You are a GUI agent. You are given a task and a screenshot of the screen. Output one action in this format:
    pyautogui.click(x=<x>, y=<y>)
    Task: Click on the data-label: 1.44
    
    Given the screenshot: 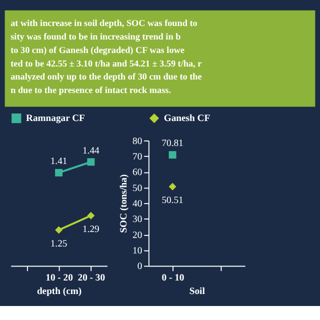 What is the action you would take?
    pyautogui.click(x=91, y=150)
    